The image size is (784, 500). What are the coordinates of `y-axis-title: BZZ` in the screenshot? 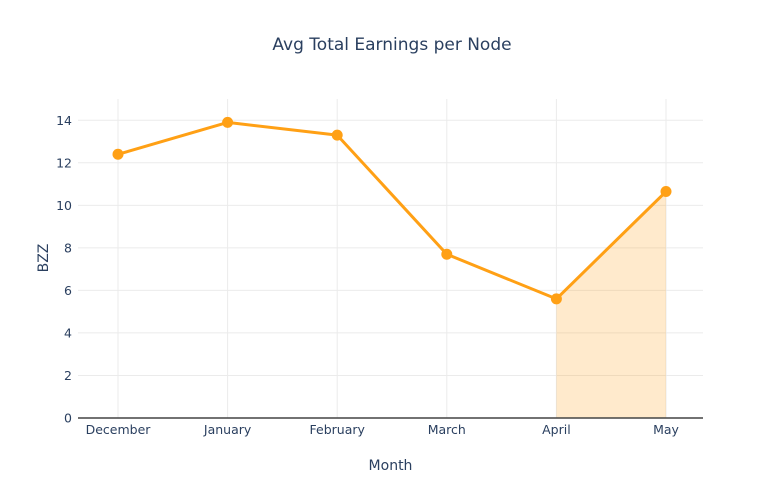 It's located at (44, 258).